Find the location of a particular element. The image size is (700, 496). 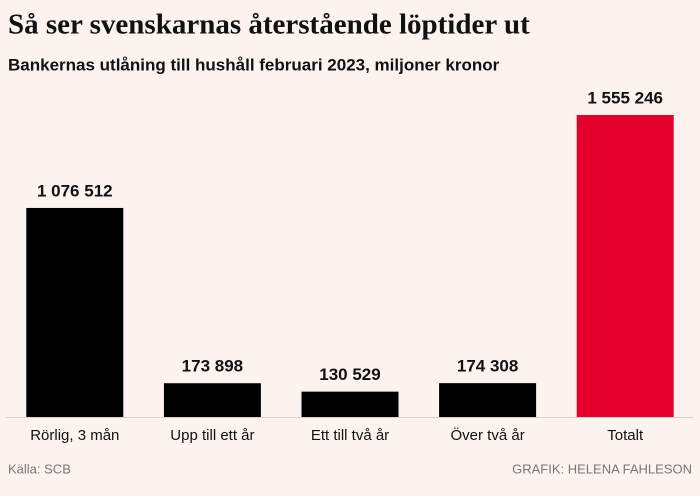

x-tick-label: Rörlig, 3 mån is located at coordinates (74, 435).